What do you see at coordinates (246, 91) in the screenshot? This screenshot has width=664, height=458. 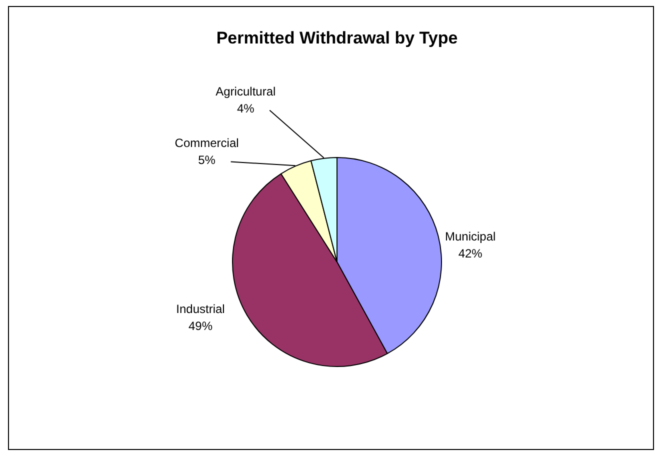 I see `slice-label: Agricultural` at bounding box center [246, 91].